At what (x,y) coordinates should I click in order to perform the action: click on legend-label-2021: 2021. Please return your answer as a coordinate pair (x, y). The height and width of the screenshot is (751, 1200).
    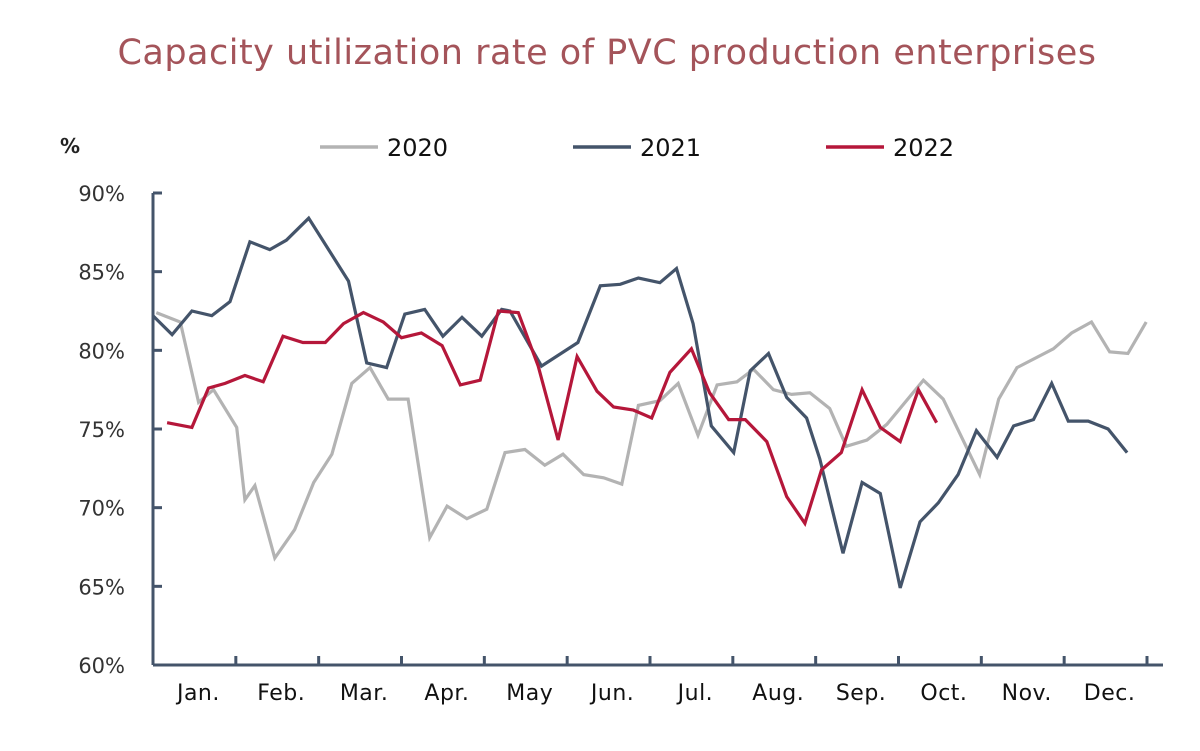
    Looking at the image, I should click on (670, 148).